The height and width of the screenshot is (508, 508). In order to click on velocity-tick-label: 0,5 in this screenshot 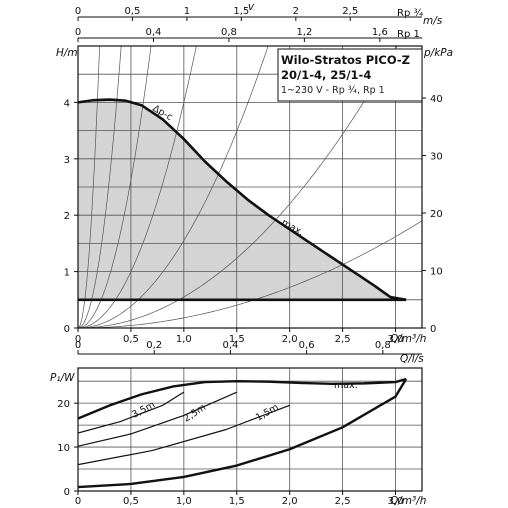, I will do `click(132, 11)`.